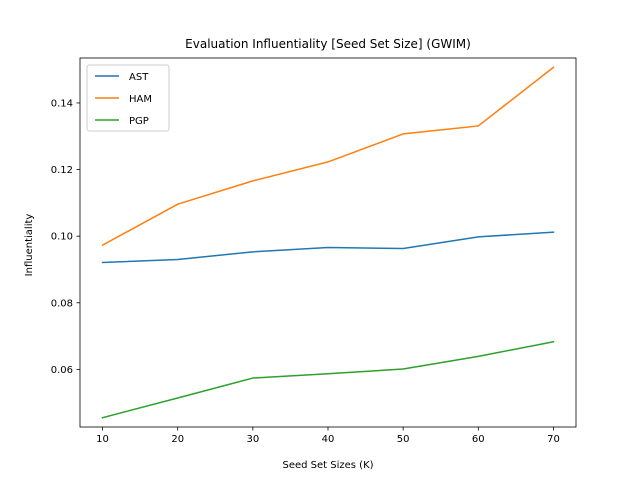 The height and width of the screenshot is (480, 640). What do you see at coordinates (102, 439) in the screenshot?
I see `x-tick-label: 10` at bounding box center [102, 439].